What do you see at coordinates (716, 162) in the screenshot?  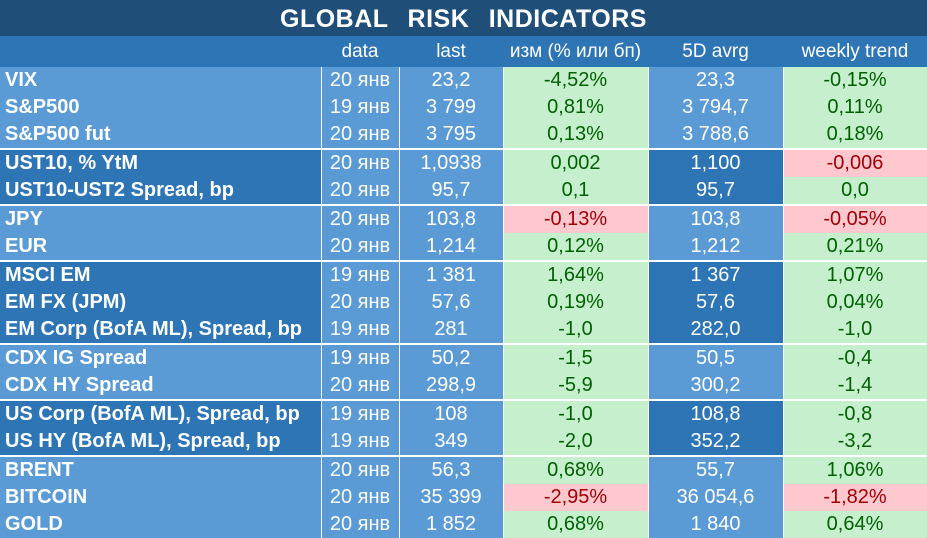 I see `avg-5d-cell: 1,100` at bounding box center [716, 162].